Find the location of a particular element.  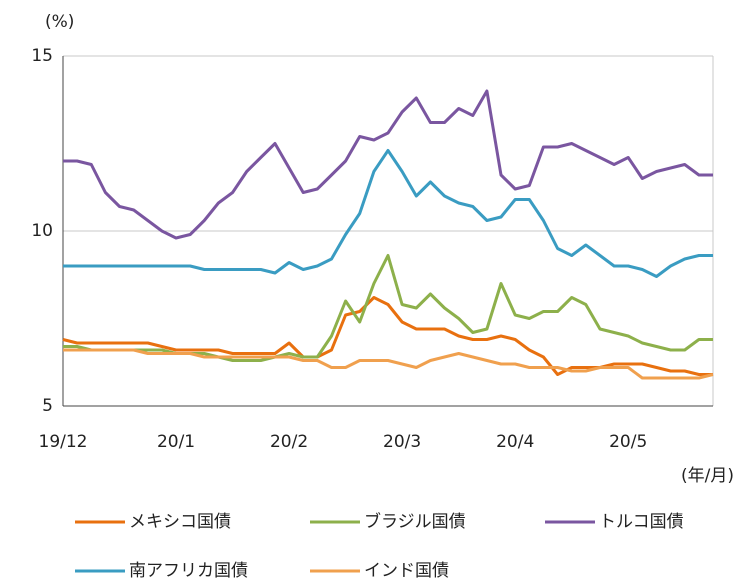

legend-label: メキシコ国債 is located at coordinates (180, 522).